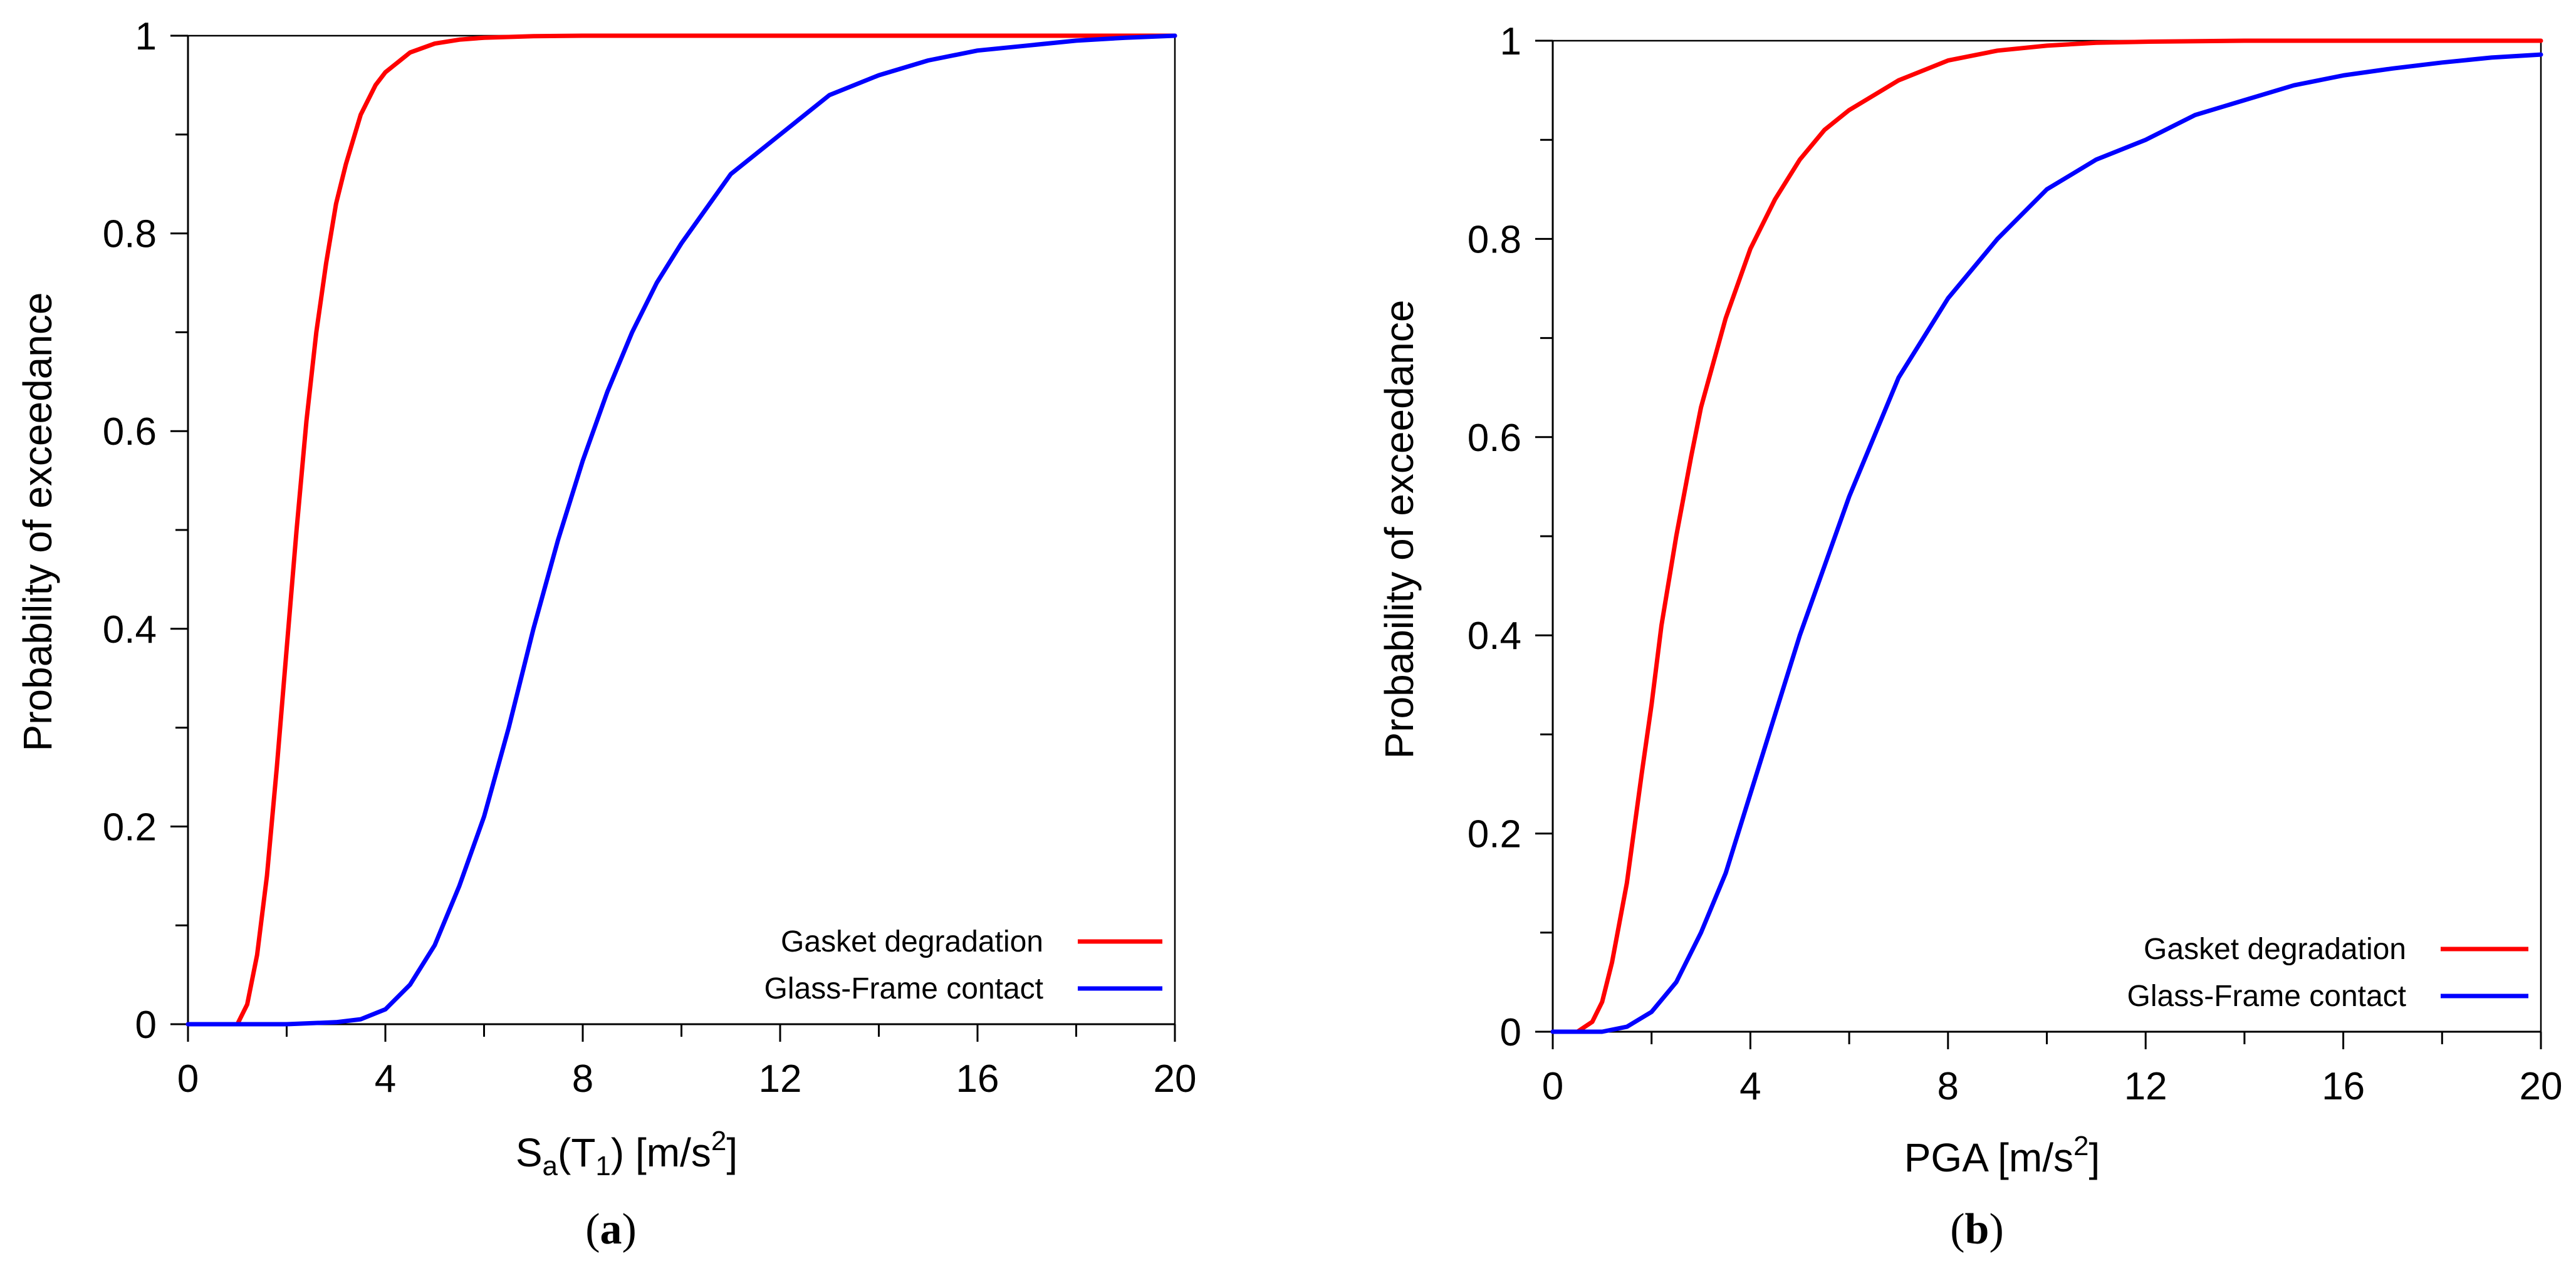  Describe the element at coordinates (627, 1153) in the screenshot. I see `x-axis-label: Sa(T1) [m/s2]` at that location.